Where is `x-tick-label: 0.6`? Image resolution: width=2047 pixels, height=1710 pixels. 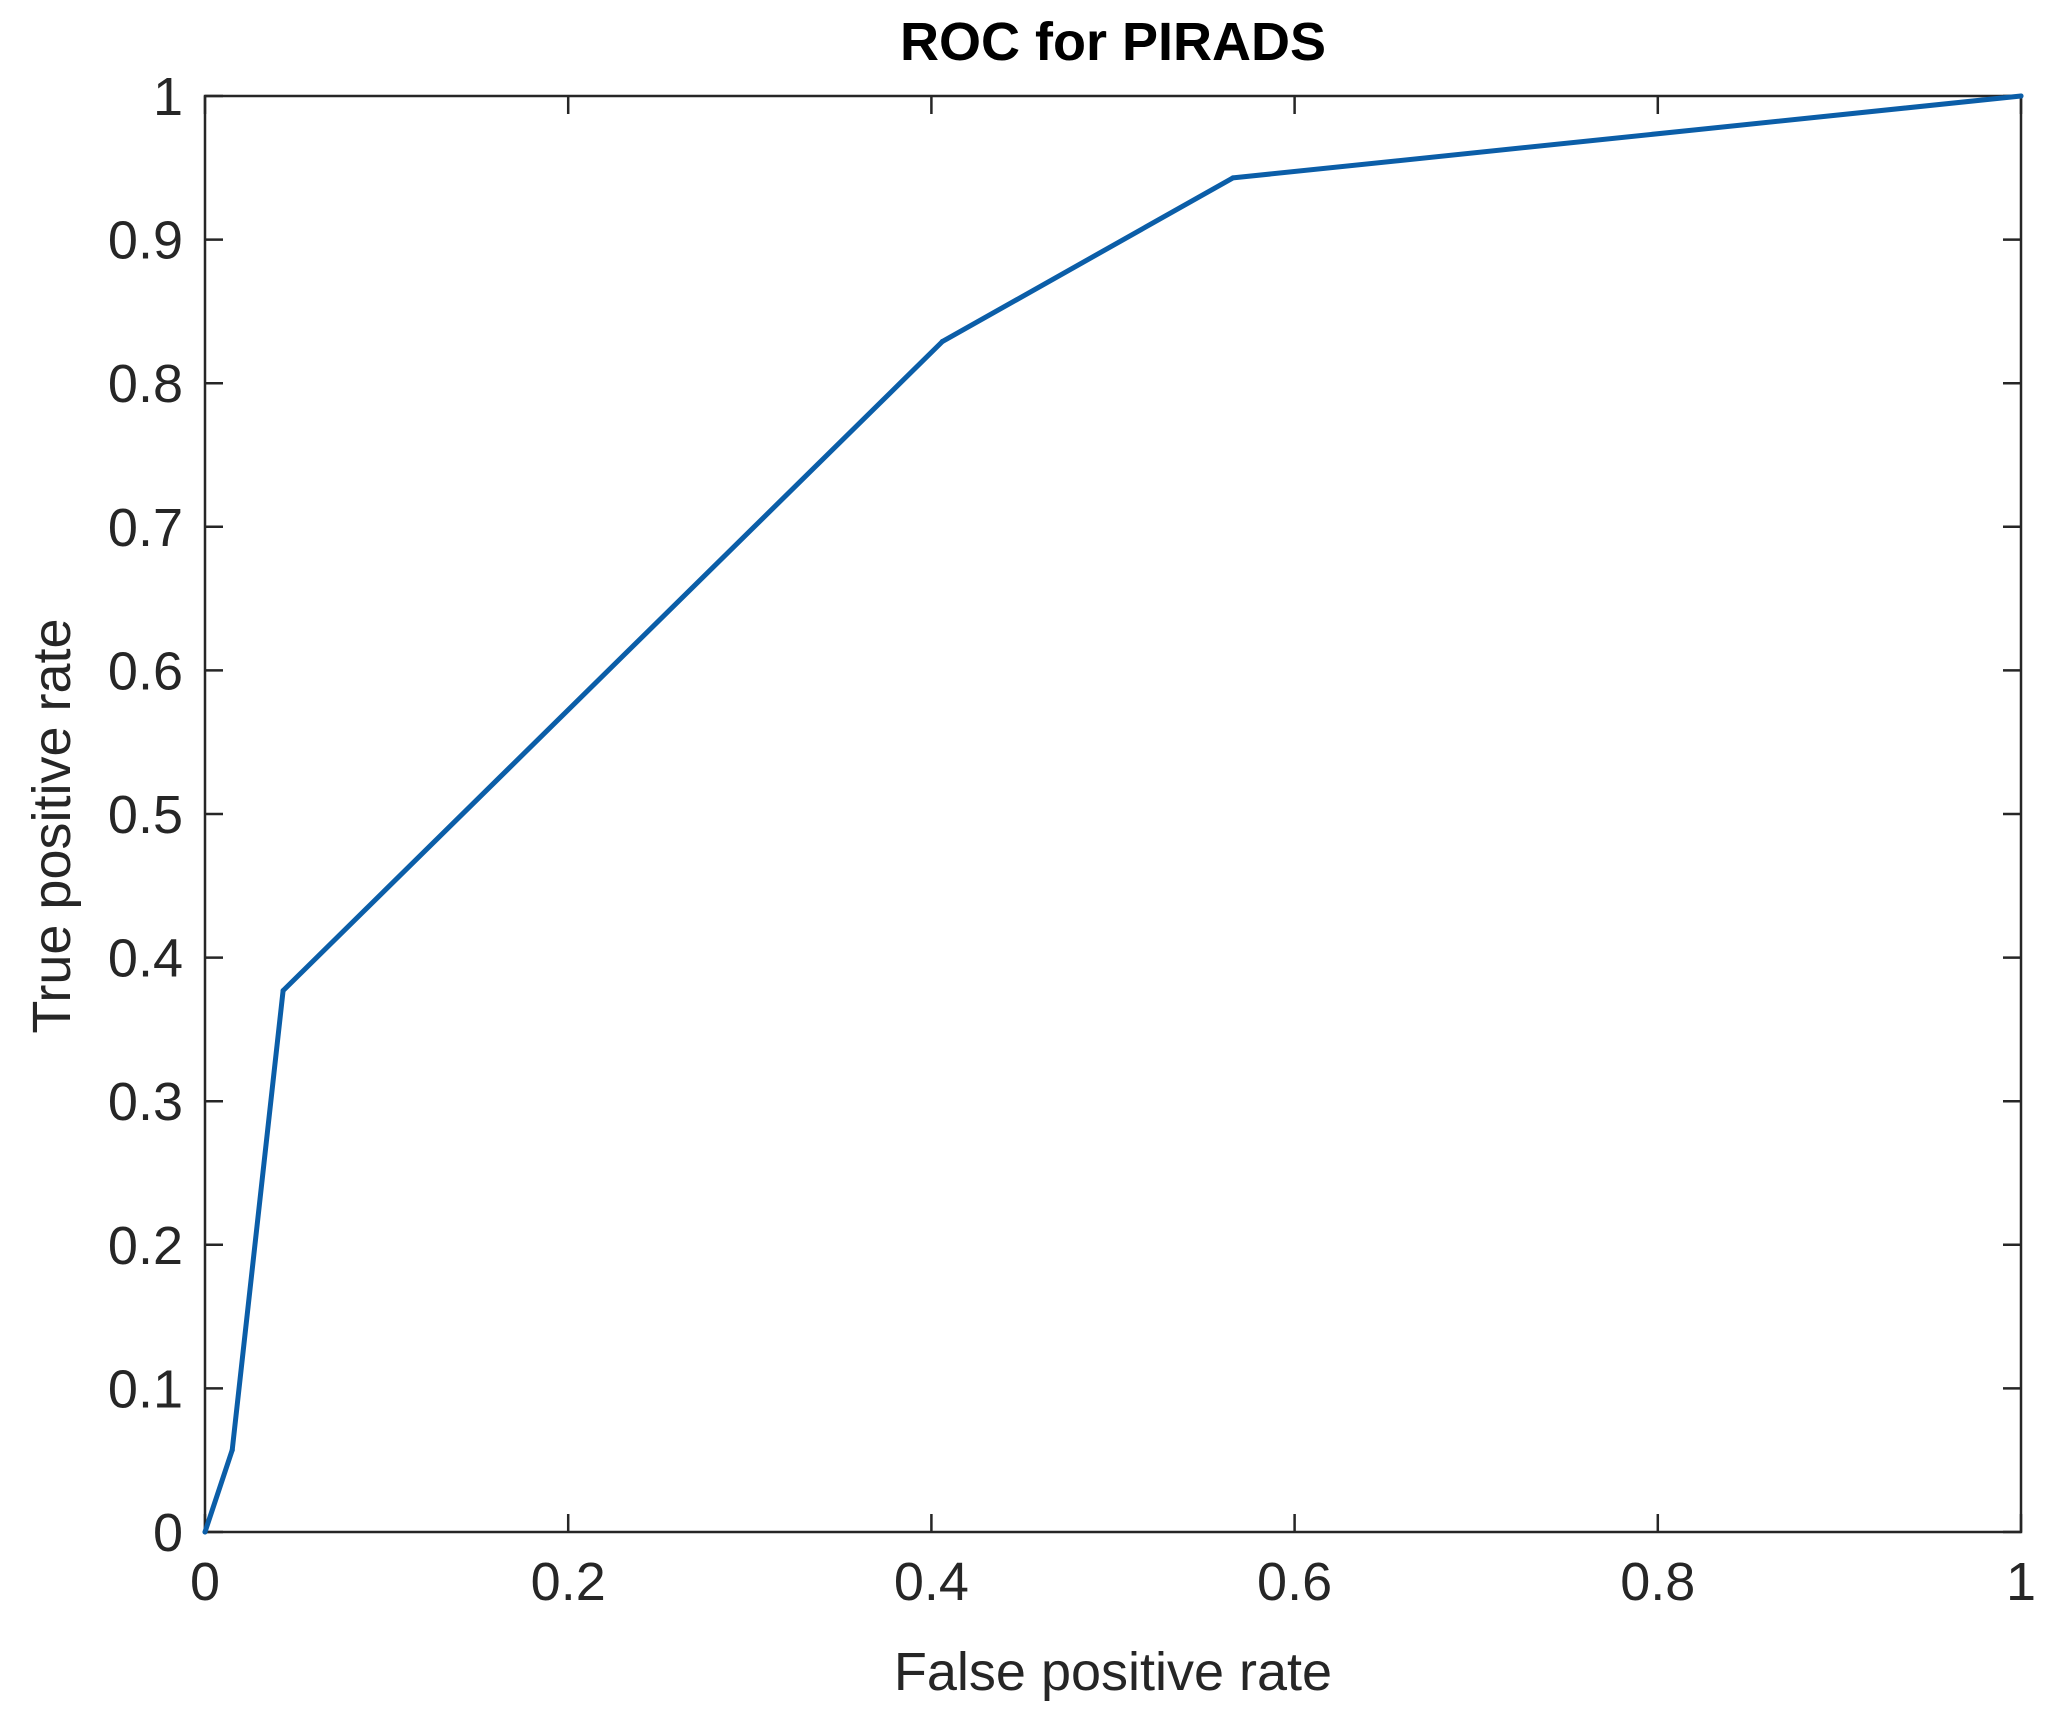 x-tick-label: 0.6 is located at coordinates (1294, 1582).